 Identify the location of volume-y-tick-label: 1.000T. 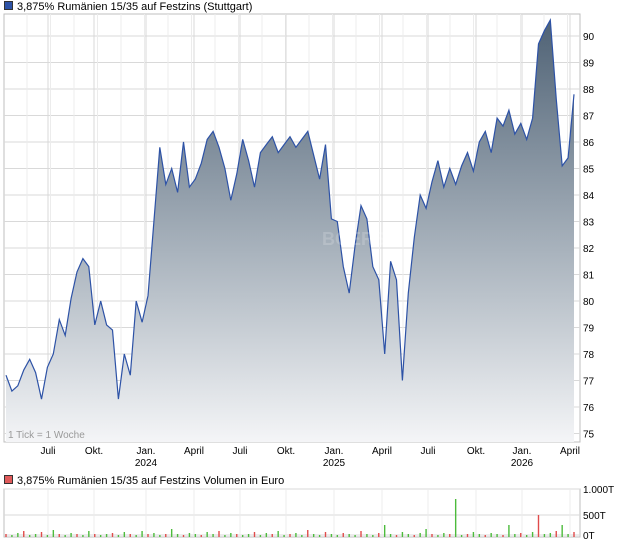
(598, 490).